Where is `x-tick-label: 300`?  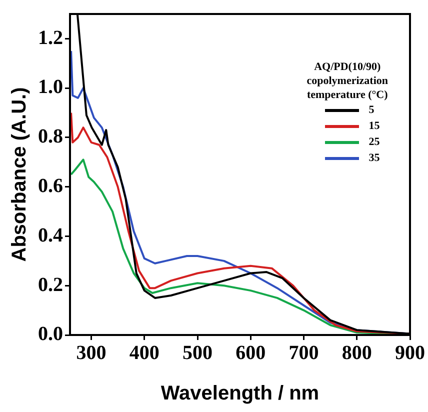
x-tick-label: 300 is located at coordinates (91, 353).